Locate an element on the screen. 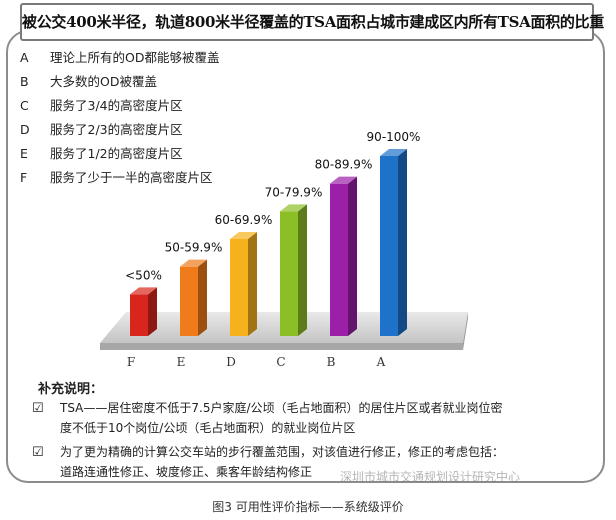  chart-floor-edge is located at coordinates (281, 346).